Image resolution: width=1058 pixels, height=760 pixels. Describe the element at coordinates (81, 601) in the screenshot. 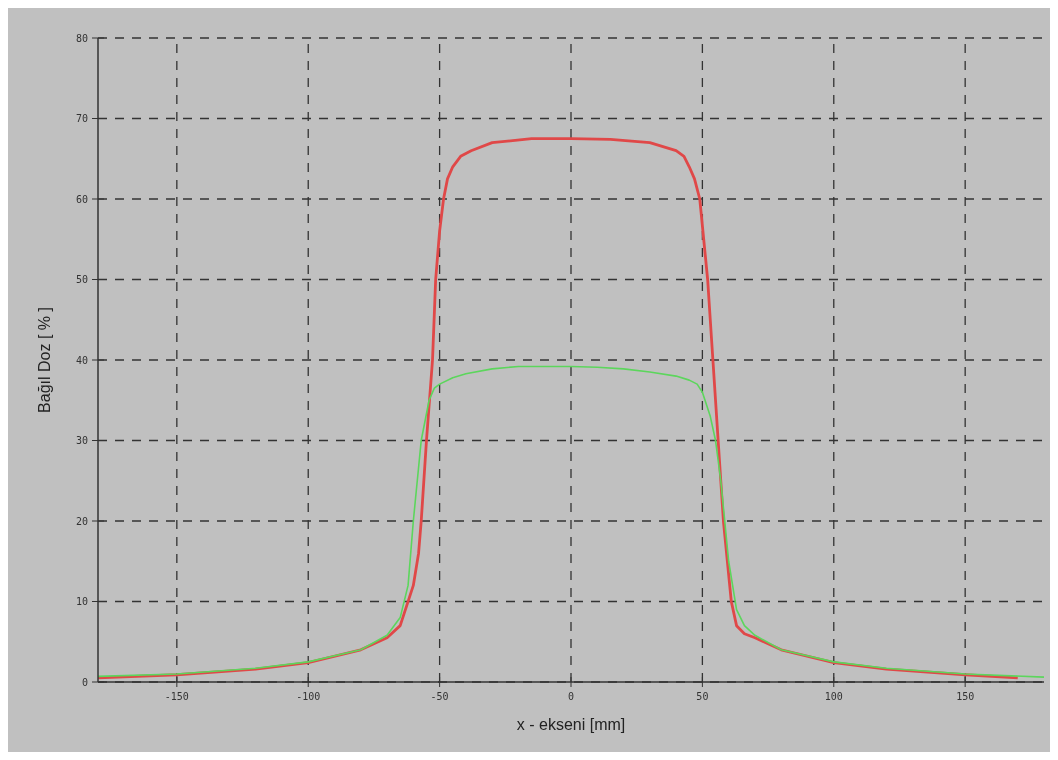

I see `y-tick-label: 10` at that location.